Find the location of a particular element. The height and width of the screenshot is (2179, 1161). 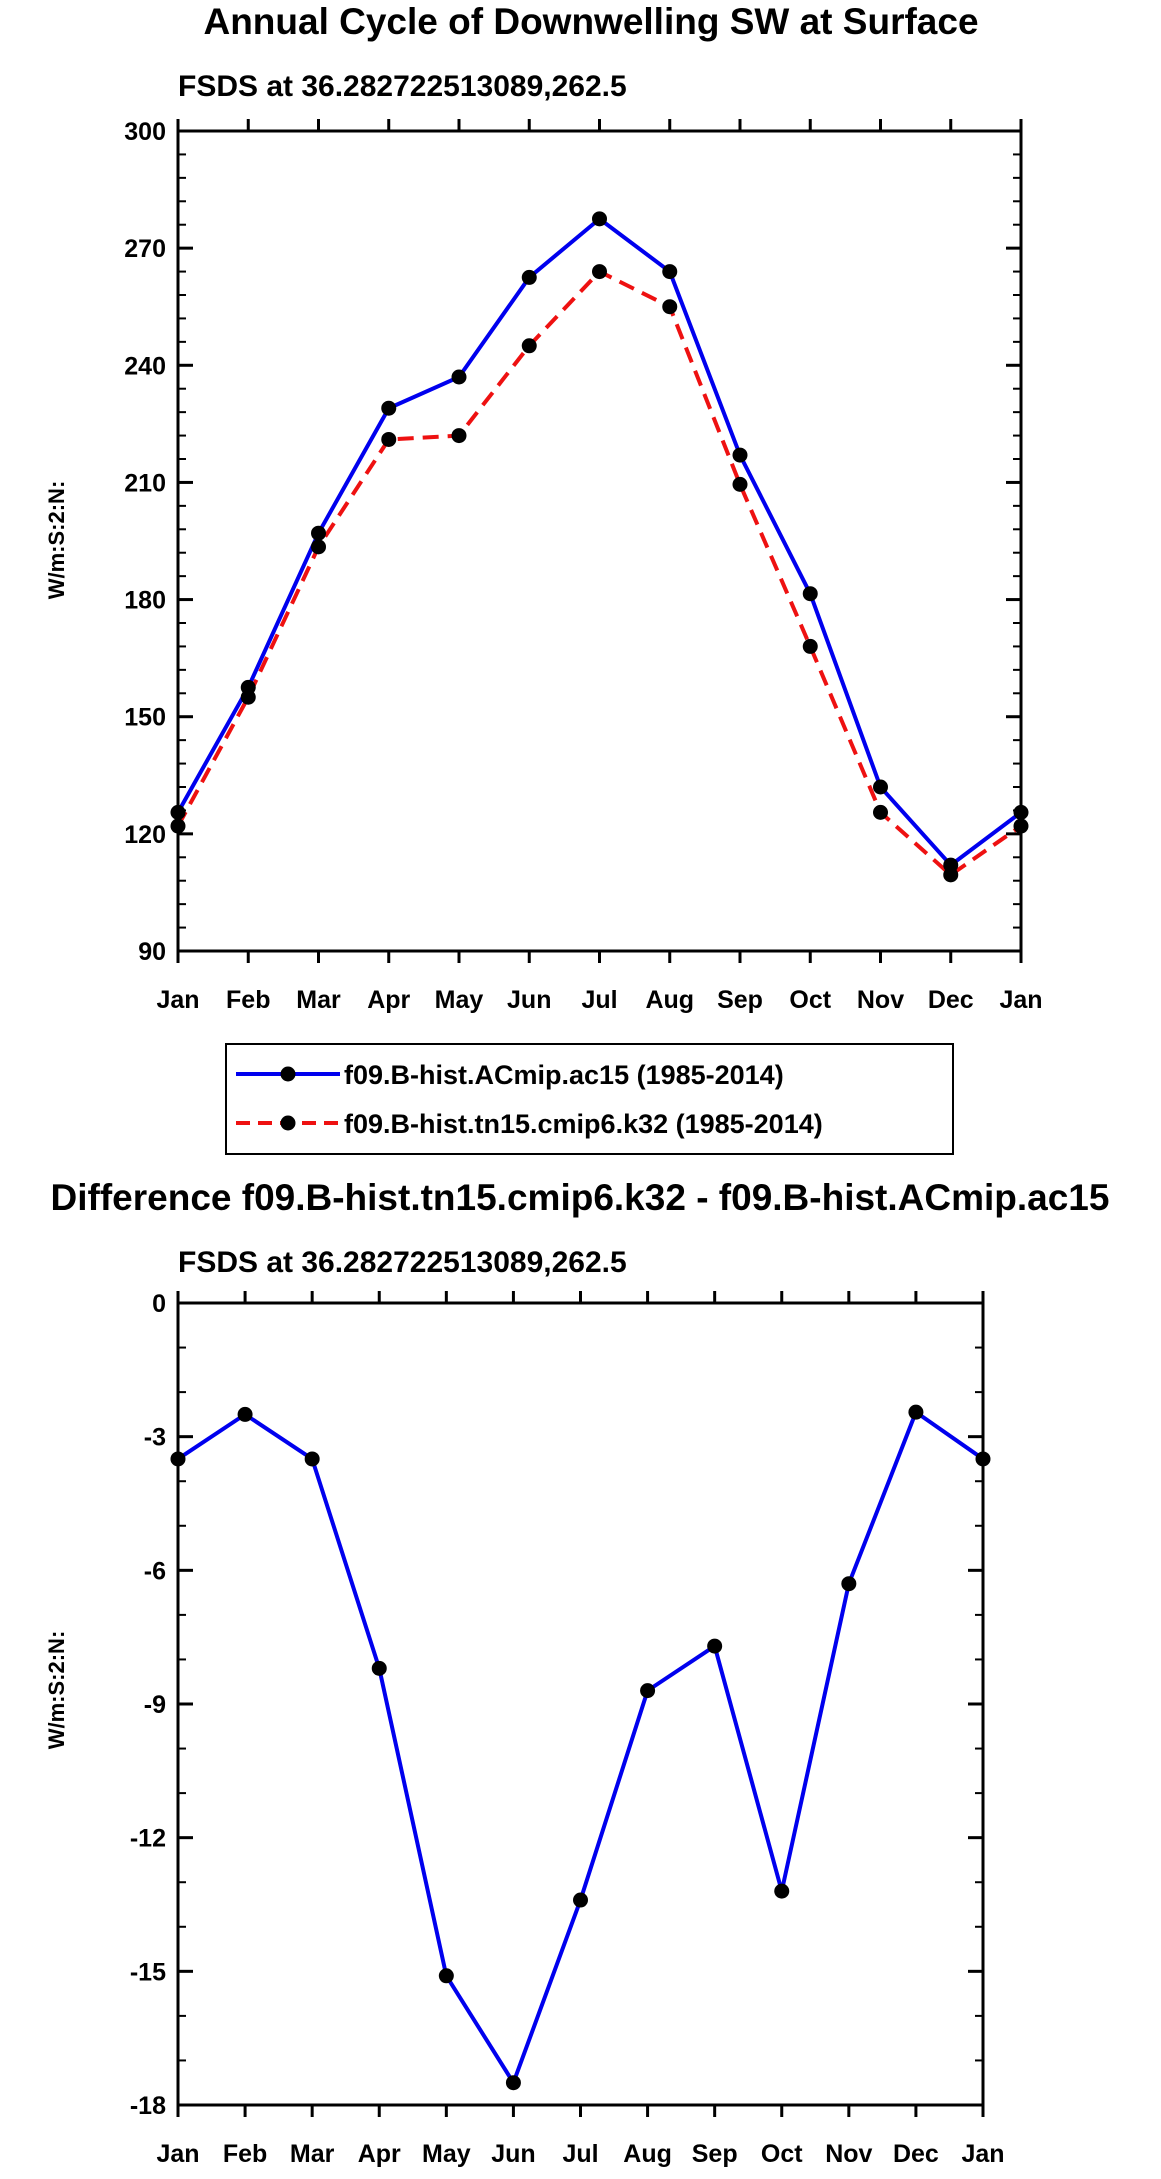

chart1-ytick-label: 210 is located at coordinates (145, 483).